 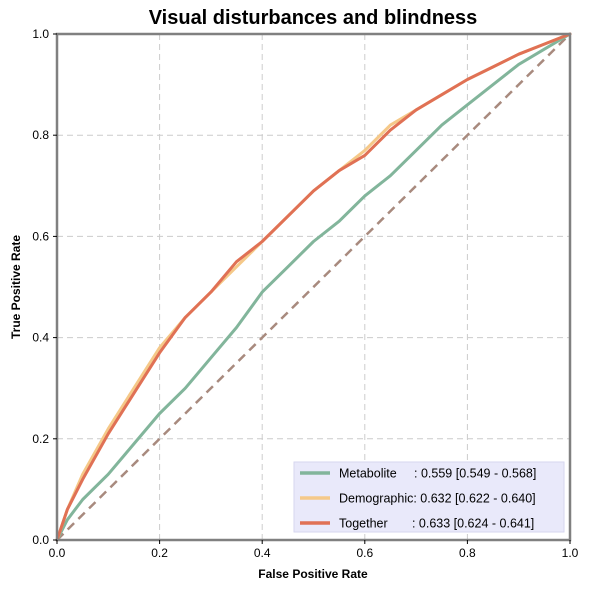 I want to click on y-tick-label: 0.2, so click(x=40, y=439).